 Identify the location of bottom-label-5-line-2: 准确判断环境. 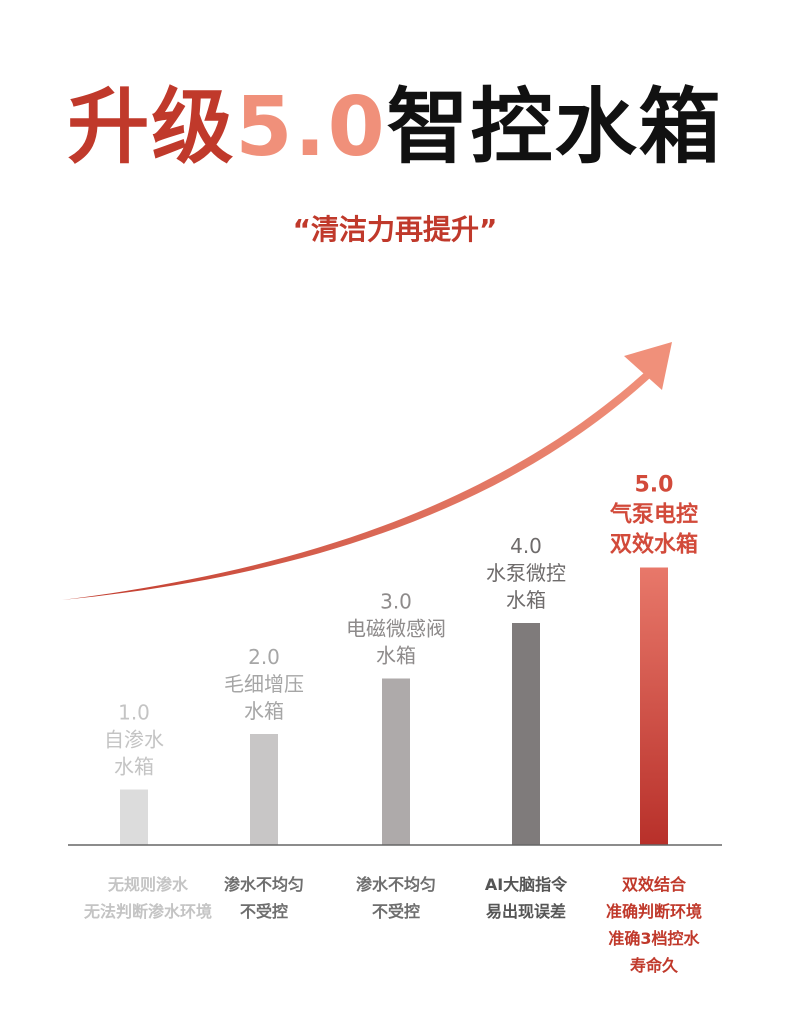
(654, 911).